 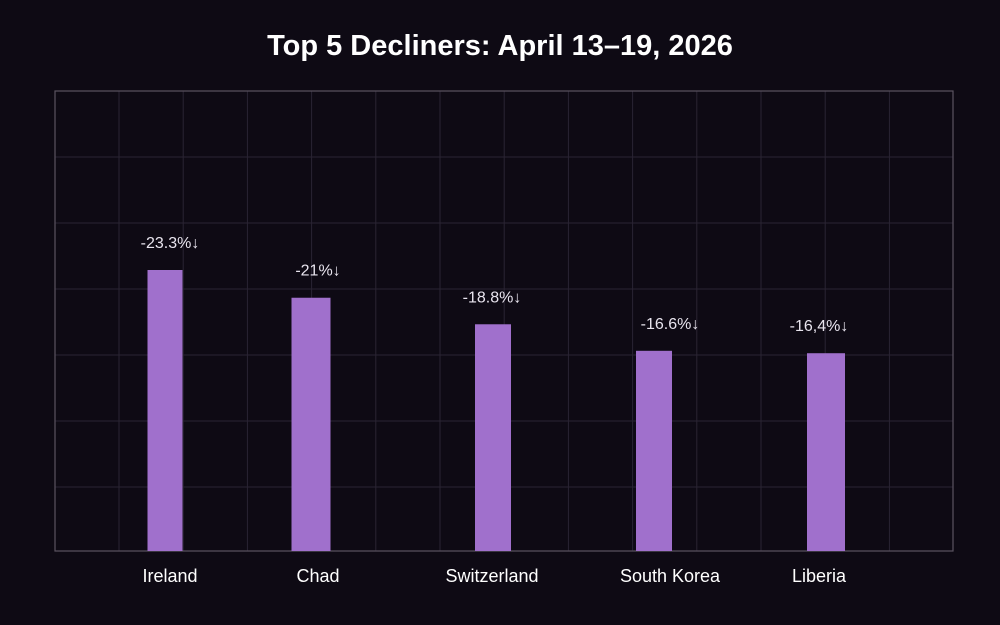 What do you see at coordinates (491, 576) in the screenshot?
I see `x-tick-label: Switzerland` at bounding box center [491, 576].